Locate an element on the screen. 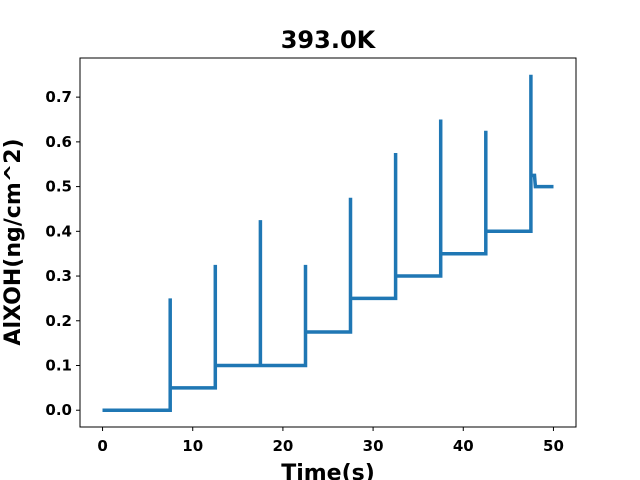 The image size is (640, 480). x-tick-label: 0 is located at coordinates (102, 446).